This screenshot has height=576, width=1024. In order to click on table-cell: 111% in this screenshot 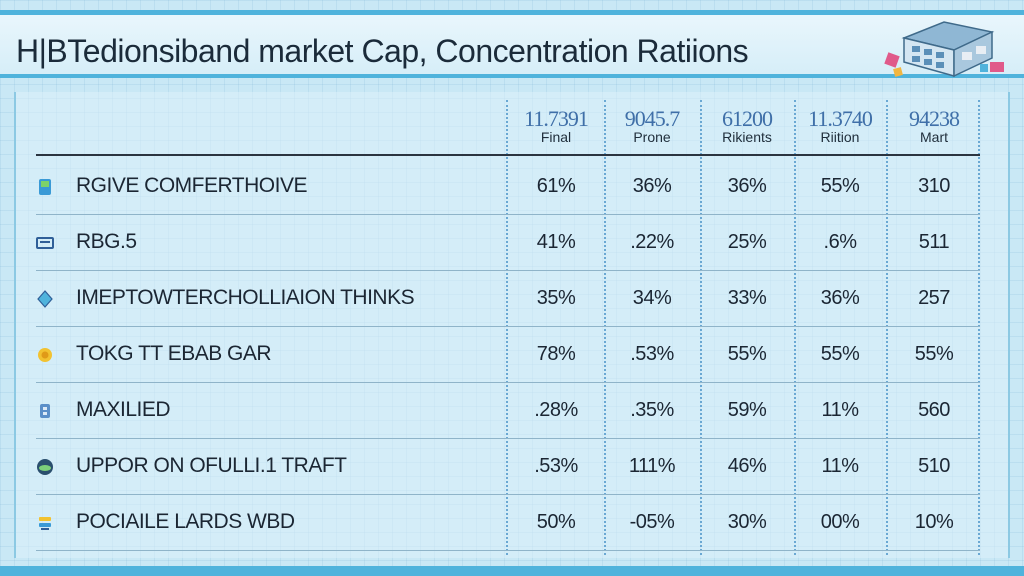, I will do `click(652, 466)`.